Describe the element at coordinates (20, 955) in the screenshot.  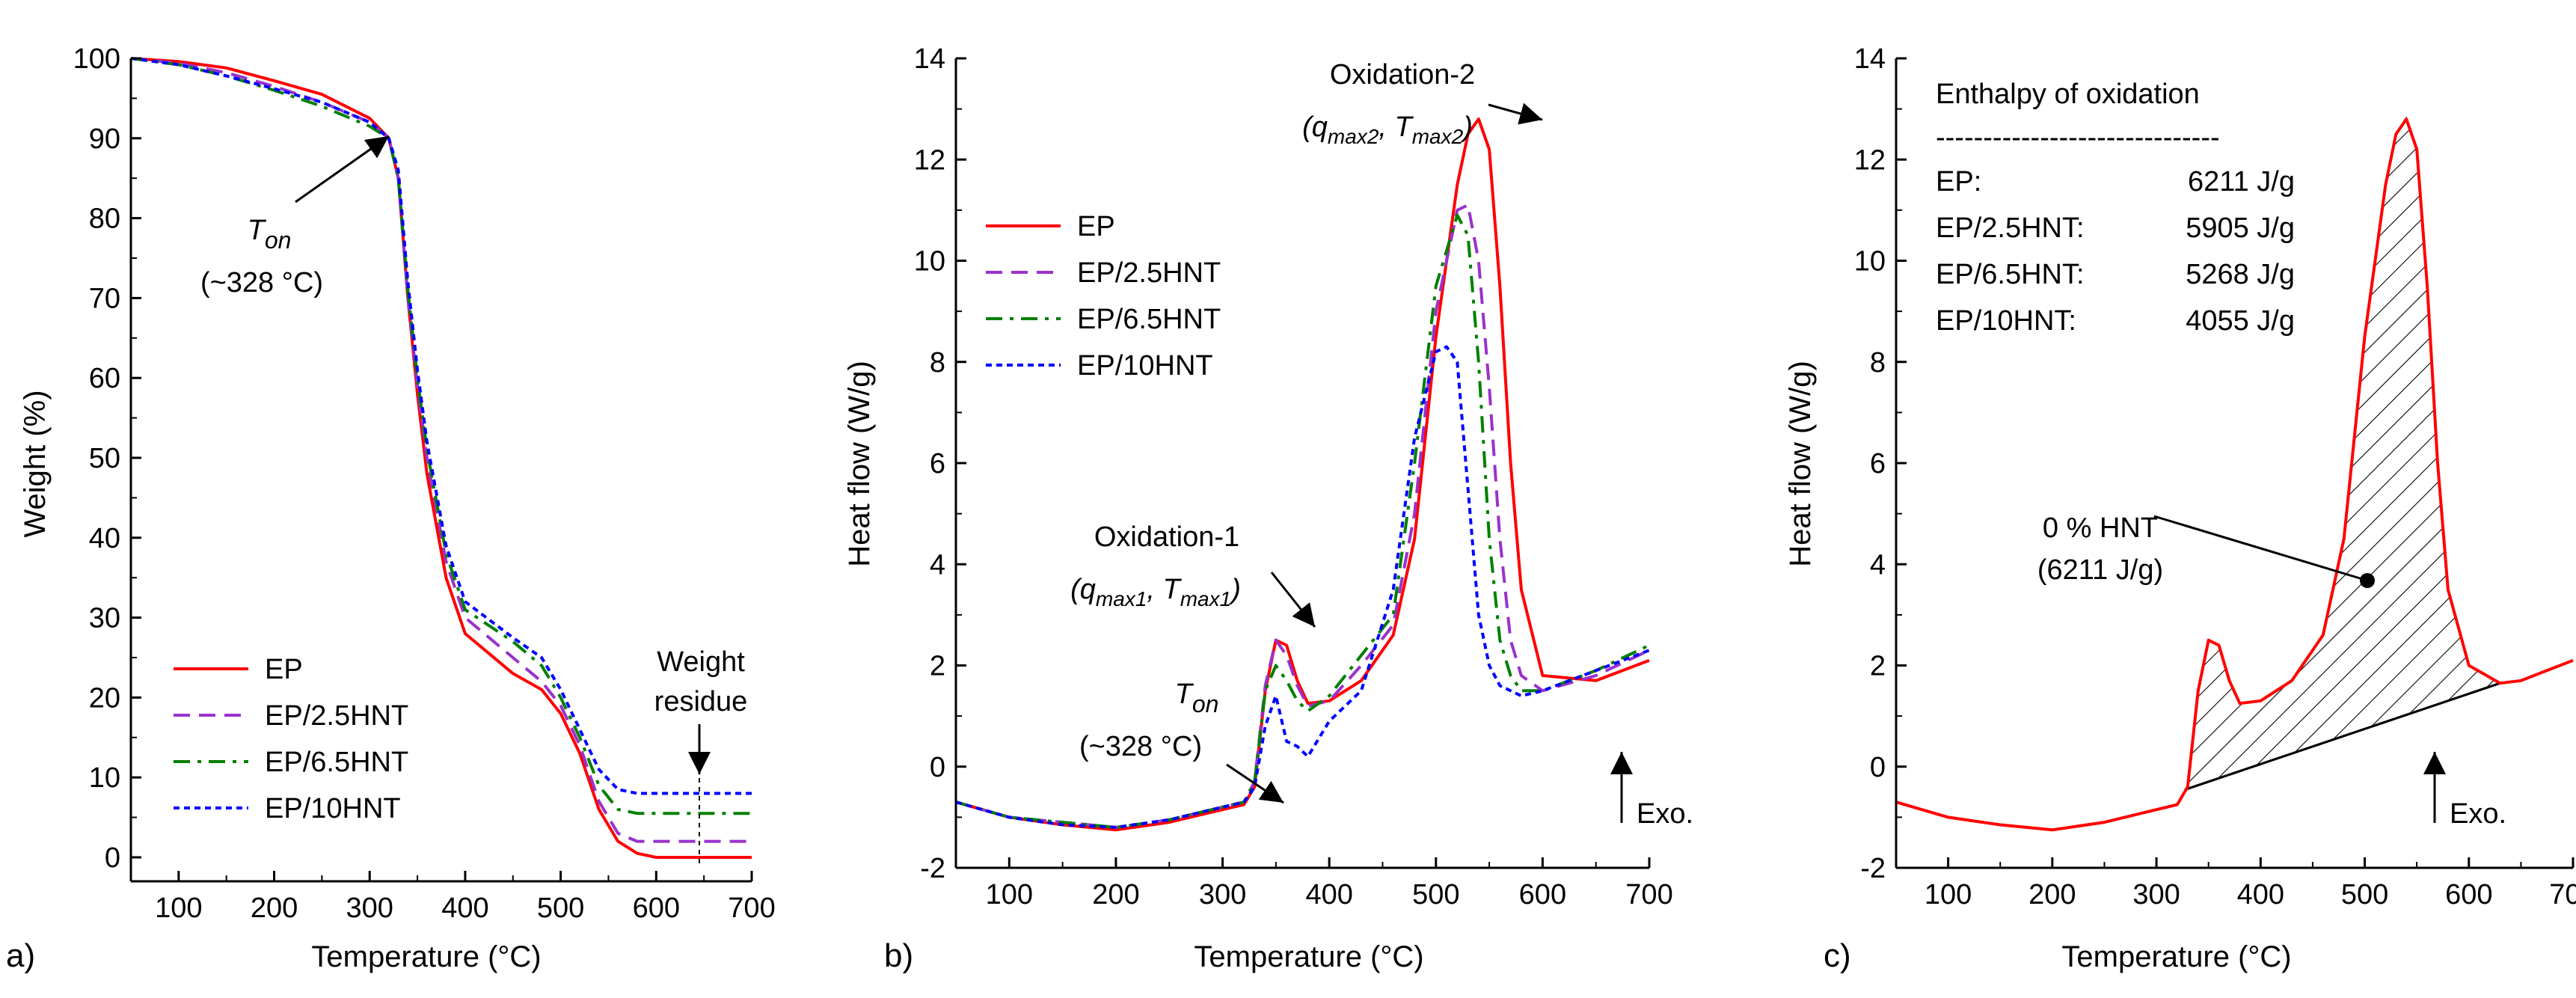
I see `panel-a-letter: a)` at that location.